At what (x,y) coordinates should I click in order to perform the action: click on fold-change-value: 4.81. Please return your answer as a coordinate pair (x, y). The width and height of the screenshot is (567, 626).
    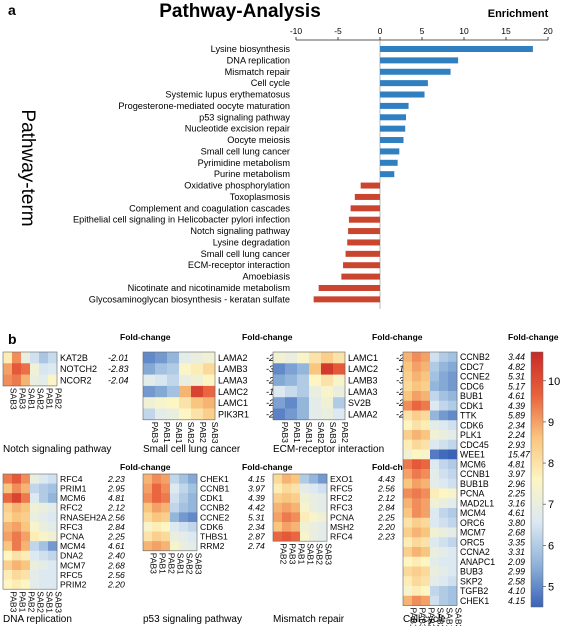
    Looking at the image, I should click on (116, 498).